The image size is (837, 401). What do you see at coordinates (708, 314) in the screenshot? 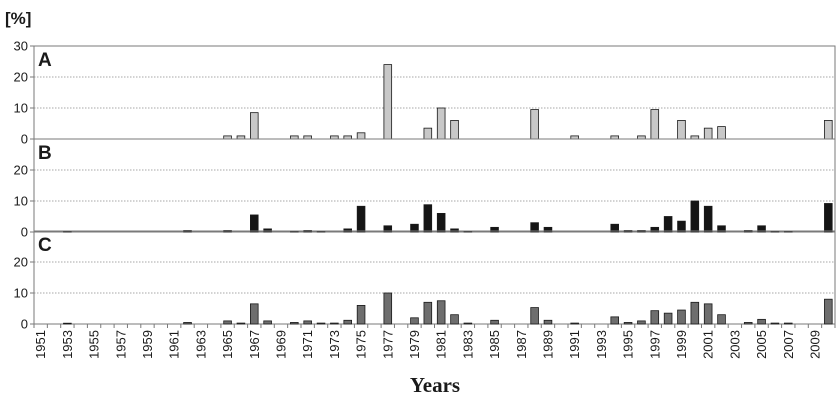
I see `bar-c-2001` at bounding box center [708, 314].